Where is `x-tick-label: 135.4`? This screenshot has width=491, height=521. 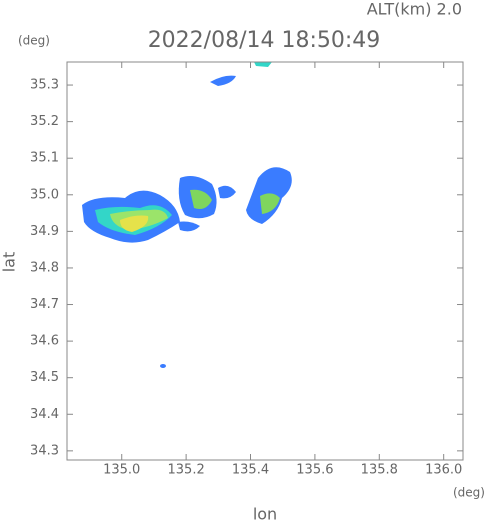 x-tick-label: 135.4 is located at coordinates (250, 470).